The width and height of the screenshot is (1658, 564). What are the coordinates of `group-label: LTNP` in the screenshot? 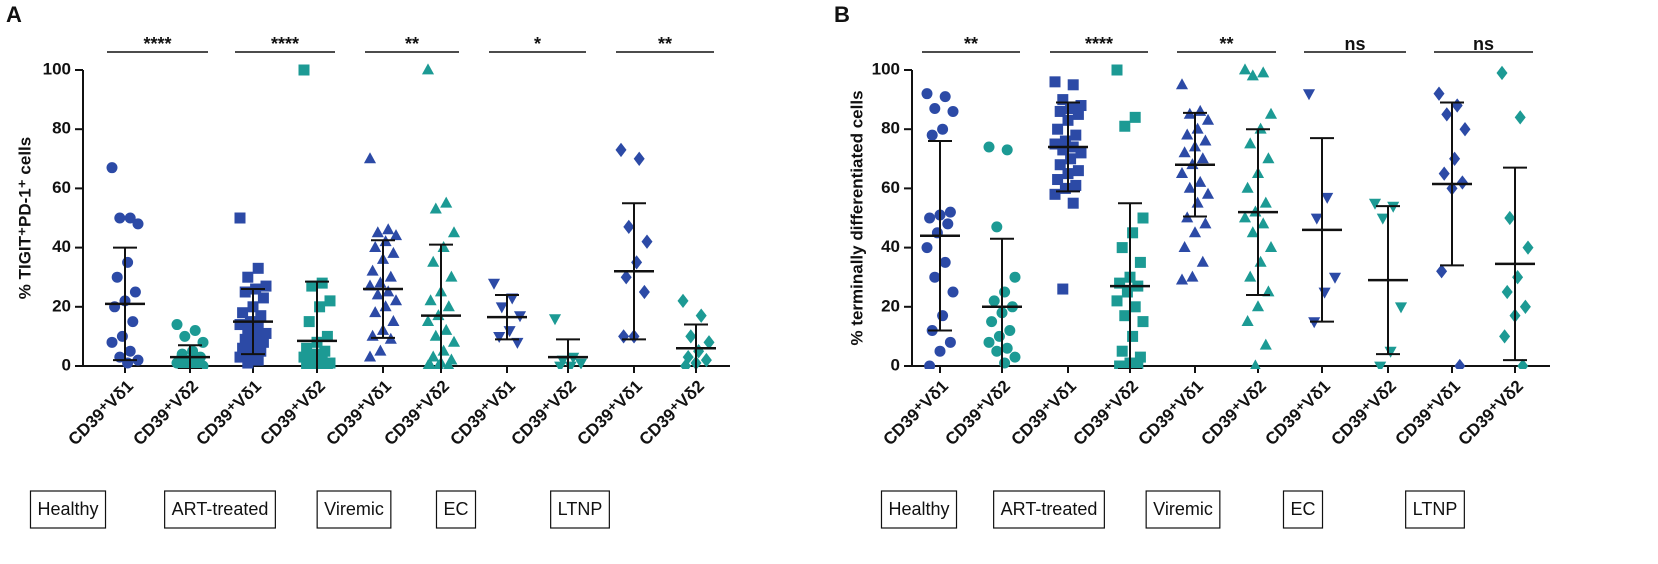 It's located at (1435, 509).